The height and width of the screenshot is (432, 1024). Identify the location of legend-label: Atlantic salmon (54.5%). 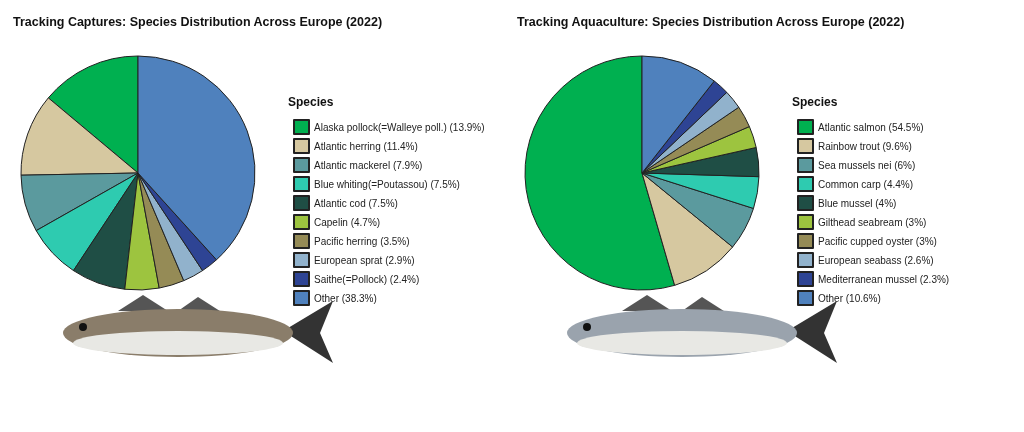
(871, 127).